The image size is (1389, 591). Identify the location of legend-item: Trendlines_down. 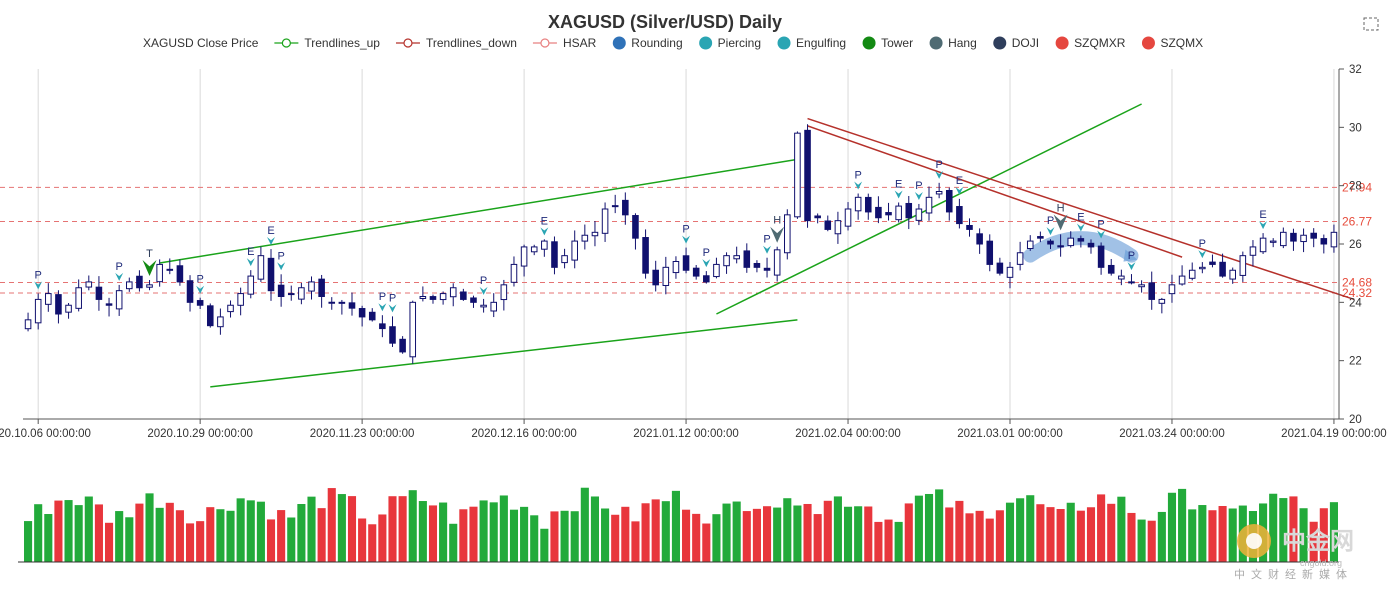
(456, 43).